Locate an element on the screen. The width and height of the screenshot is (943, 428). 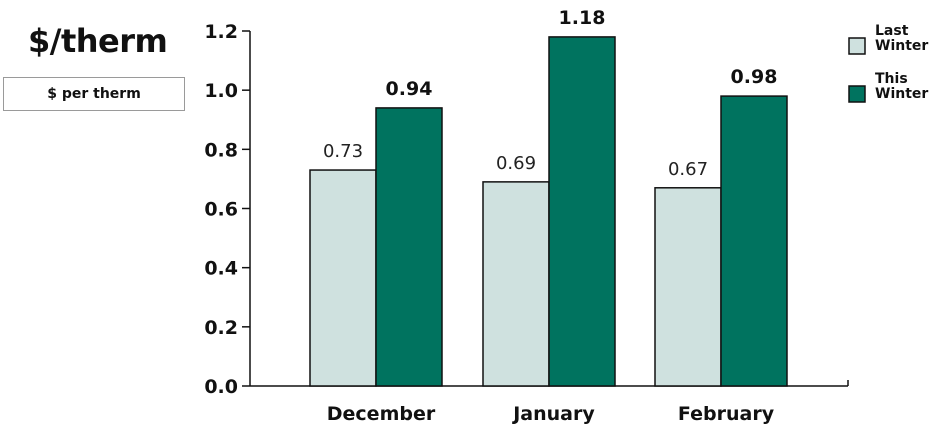
unit-label-box: $ per therm is located at coordinates (94, 94).